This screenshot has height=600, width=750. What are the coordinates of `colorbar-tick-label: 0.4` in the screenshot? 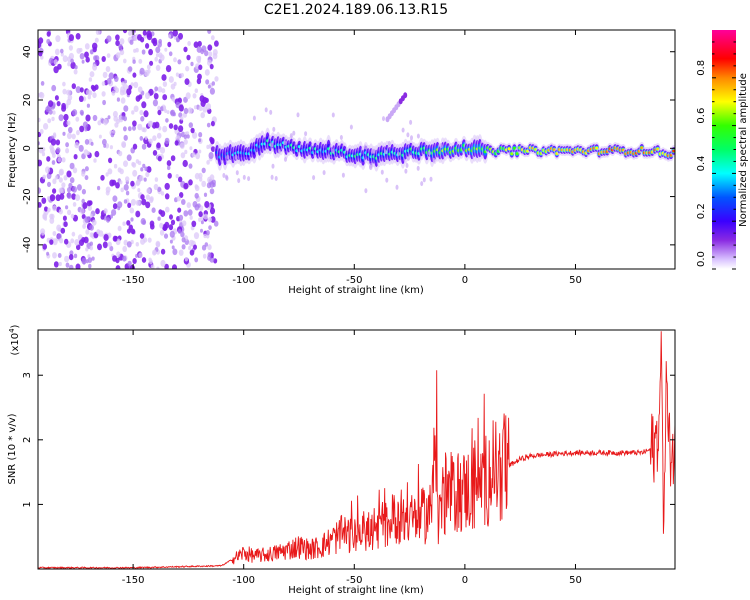 It's located at (701, 163).